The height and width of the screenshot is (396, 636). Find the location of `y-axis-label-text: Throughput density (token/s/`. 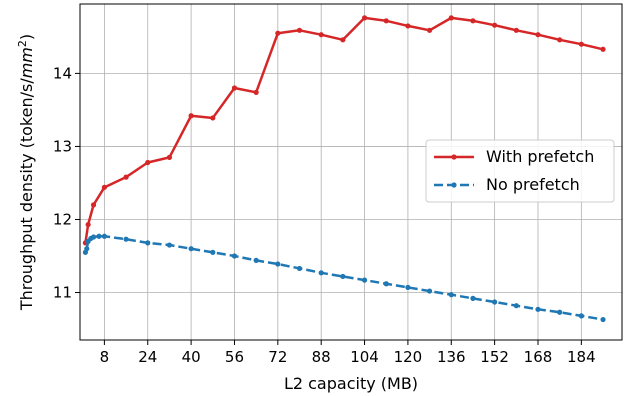

y-axis-label-text: Throughput density (token/s/ is located at coordinates (26, 194).